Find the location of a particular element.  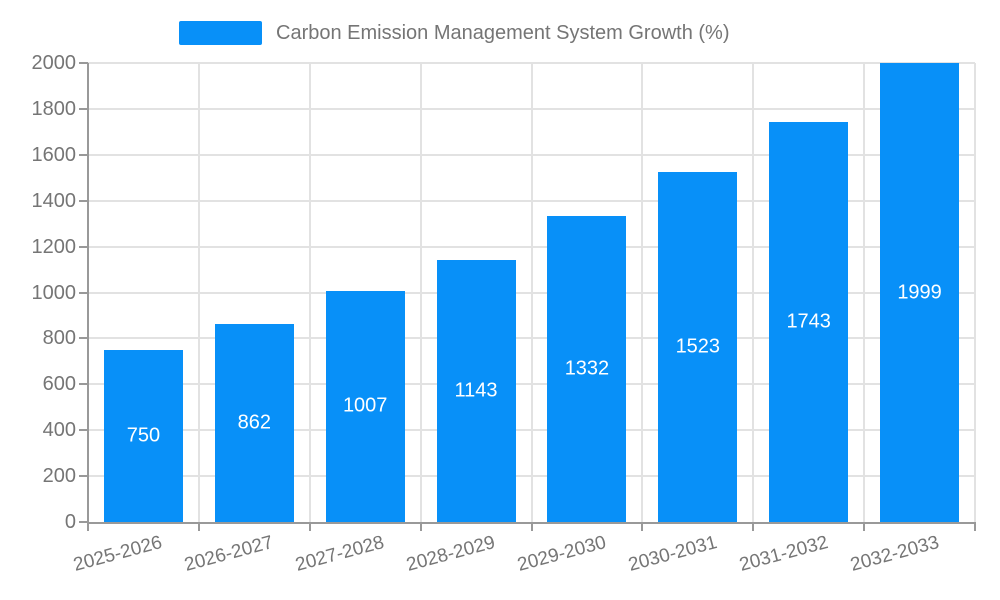

bar: 1523 is located at coordinates (698, 347).